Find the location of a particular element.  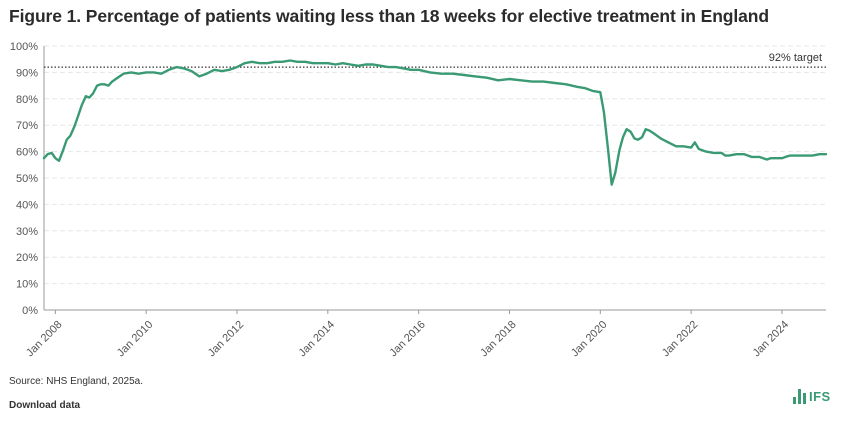

x-tick-label: Jan 2014 is located at coordinates (317, 339).